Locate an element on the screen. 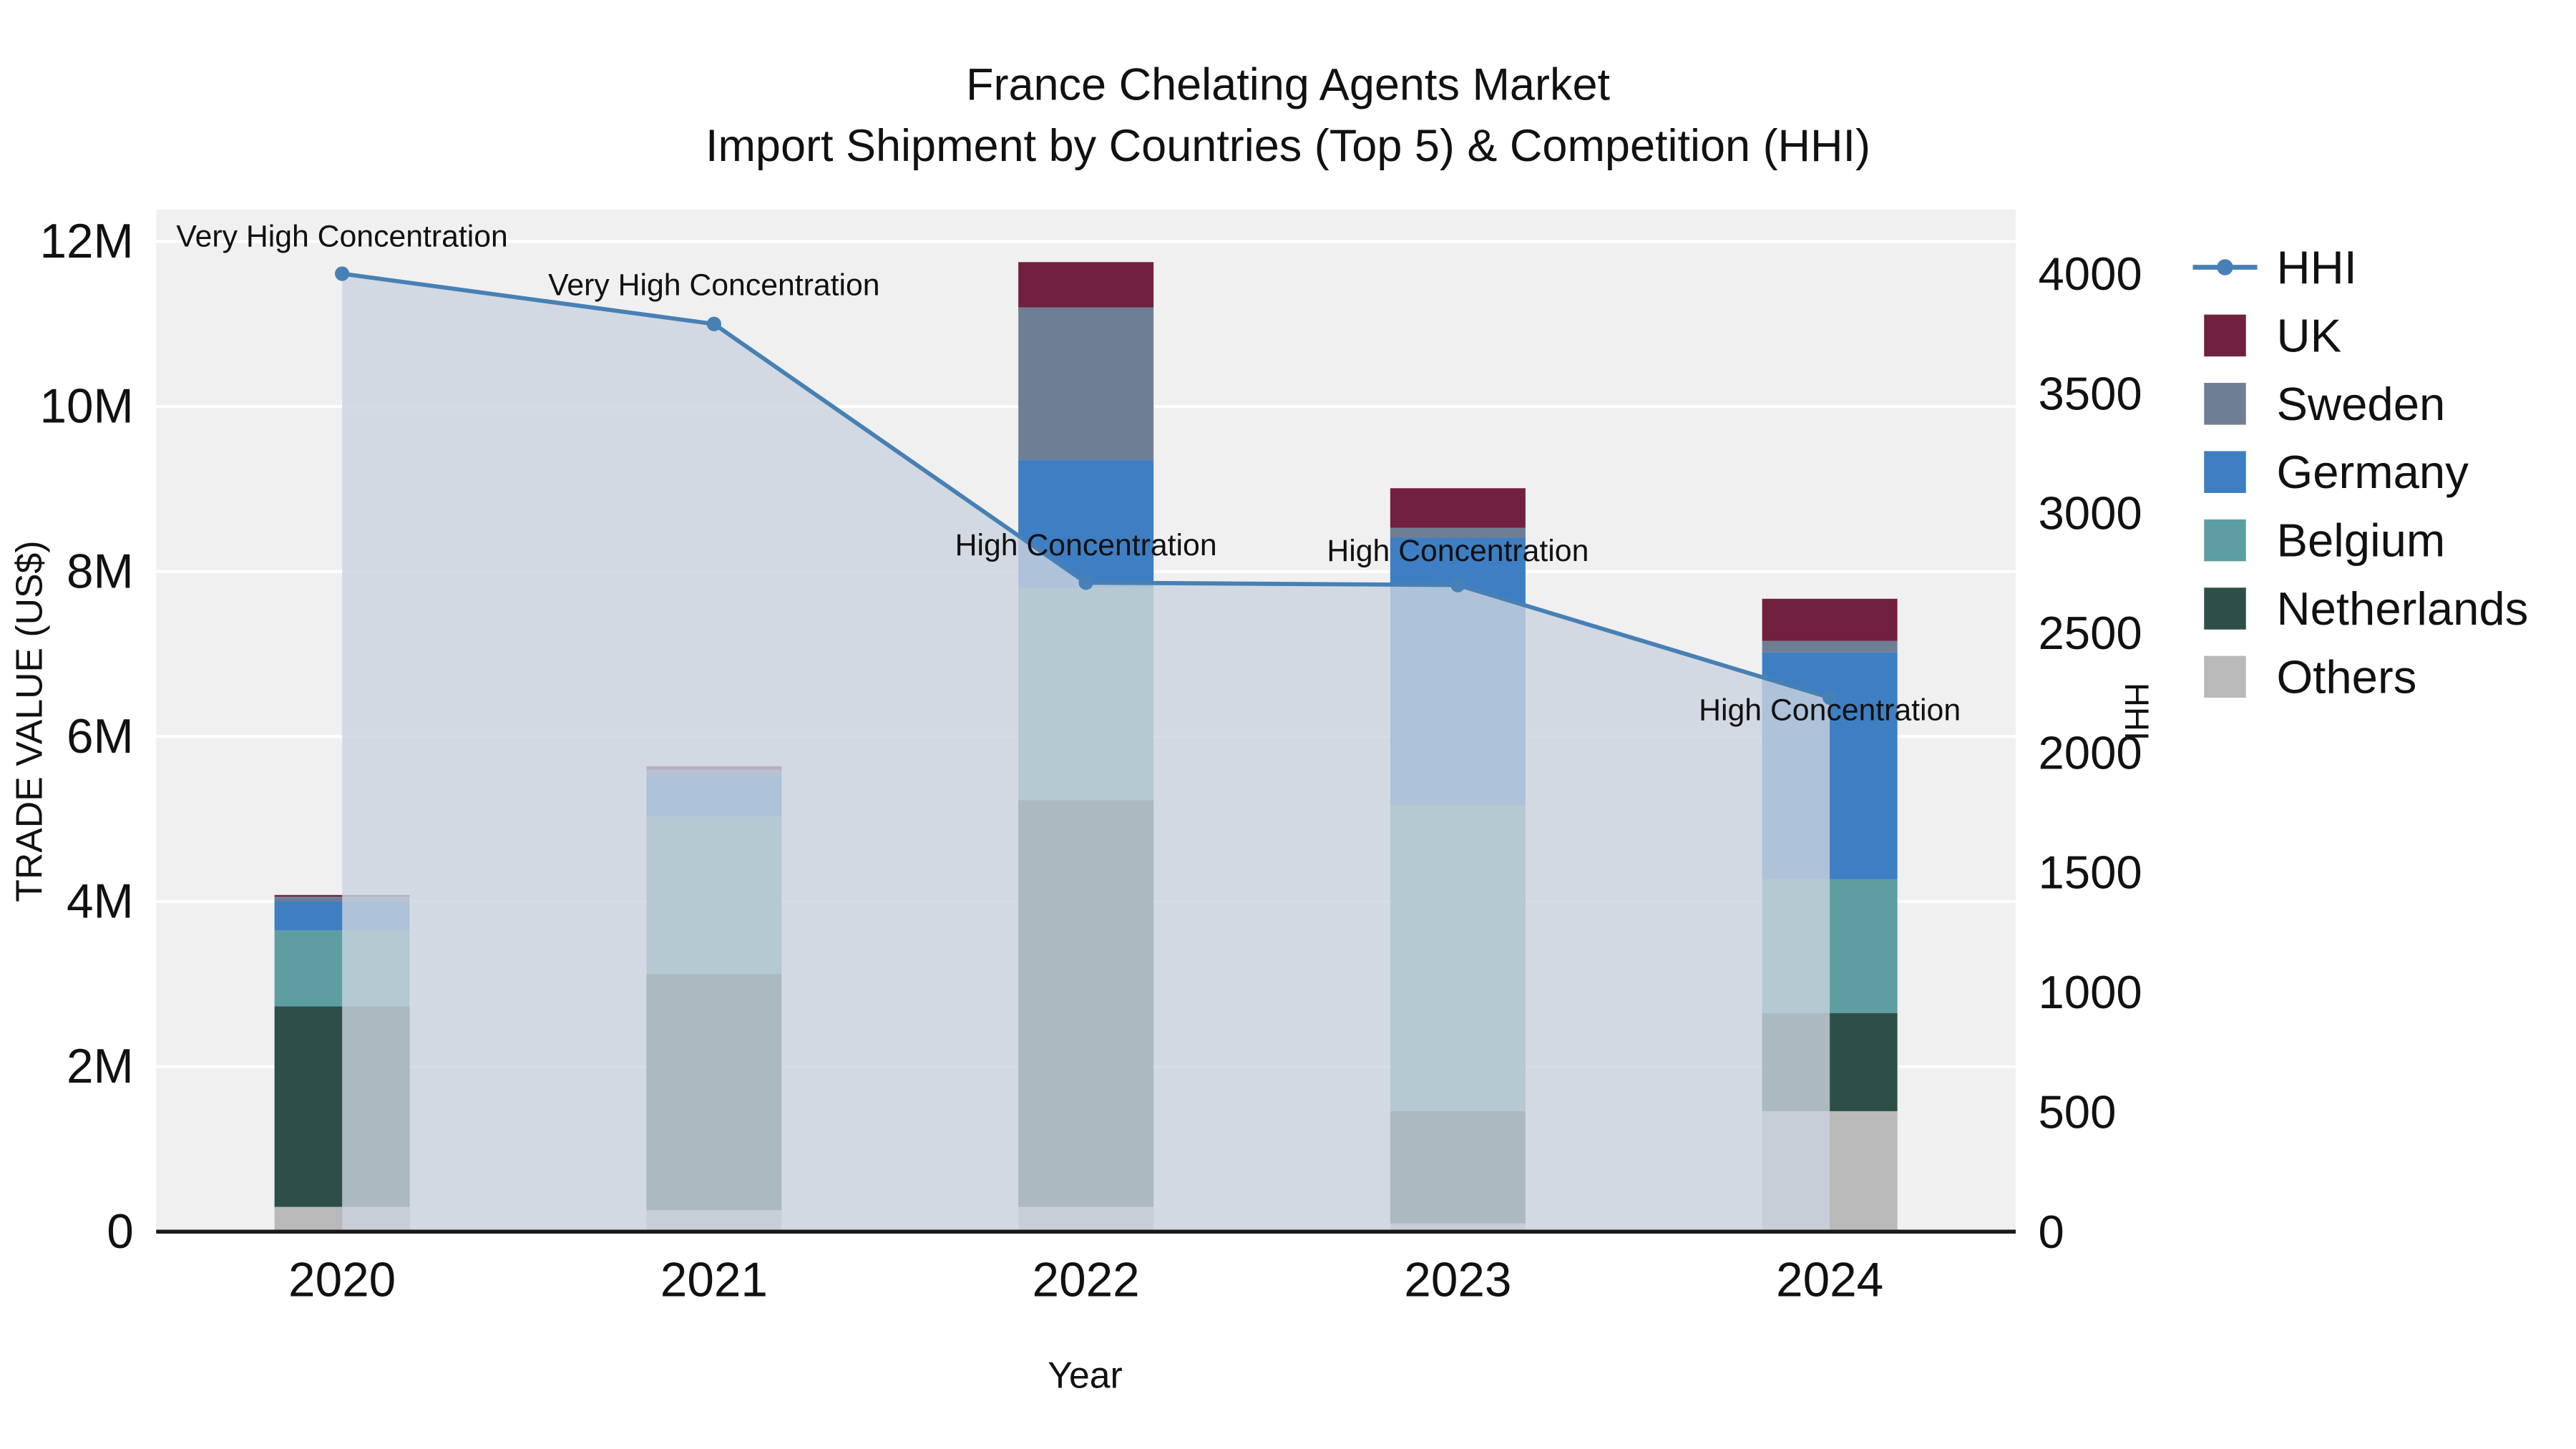 This screenshot has height=1449, width=2576. annotation-2023: High Concentration is located at coordinates (1458, 551).